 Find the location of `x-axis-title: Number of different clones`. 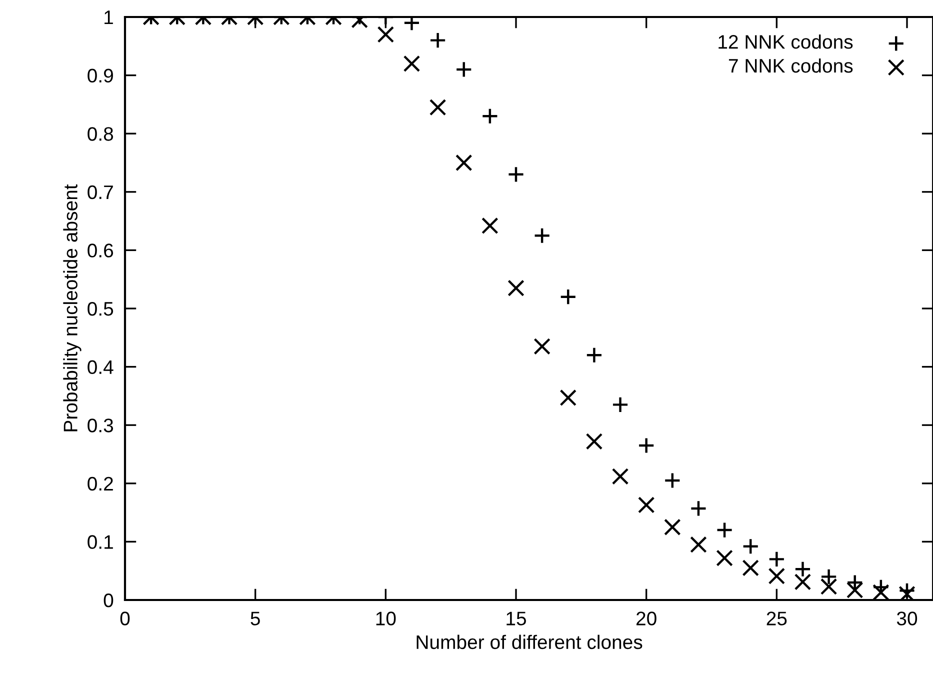

x-axis-title: Number of different clones is located at coordinates (529, 642).